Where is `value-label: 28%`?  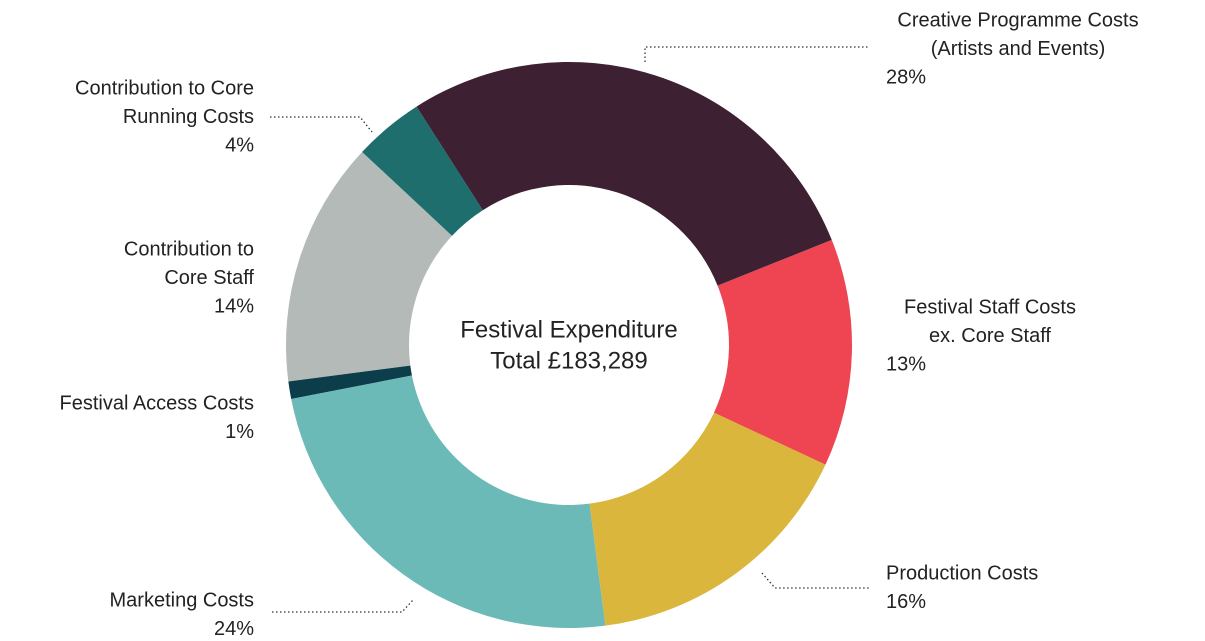
value-label: 28% is located at coordinates (906, 77).